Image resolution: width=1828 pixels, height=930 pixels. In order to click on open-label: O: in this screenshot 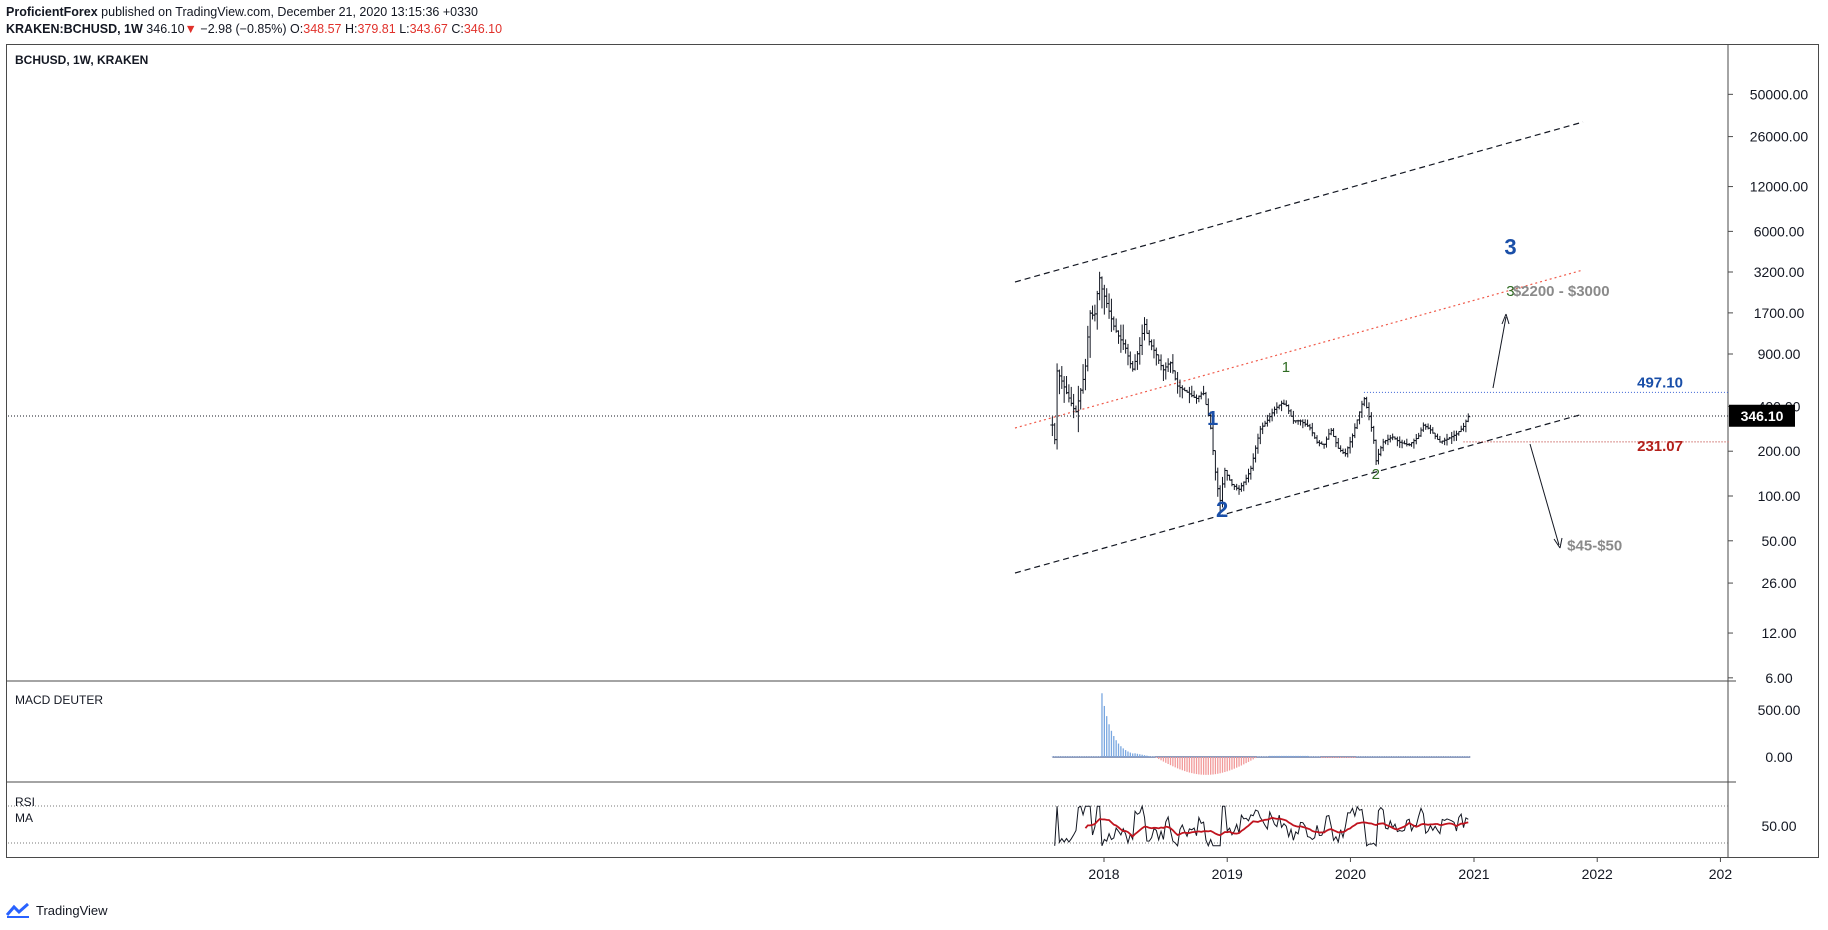, I will do `click(297, 29)`.